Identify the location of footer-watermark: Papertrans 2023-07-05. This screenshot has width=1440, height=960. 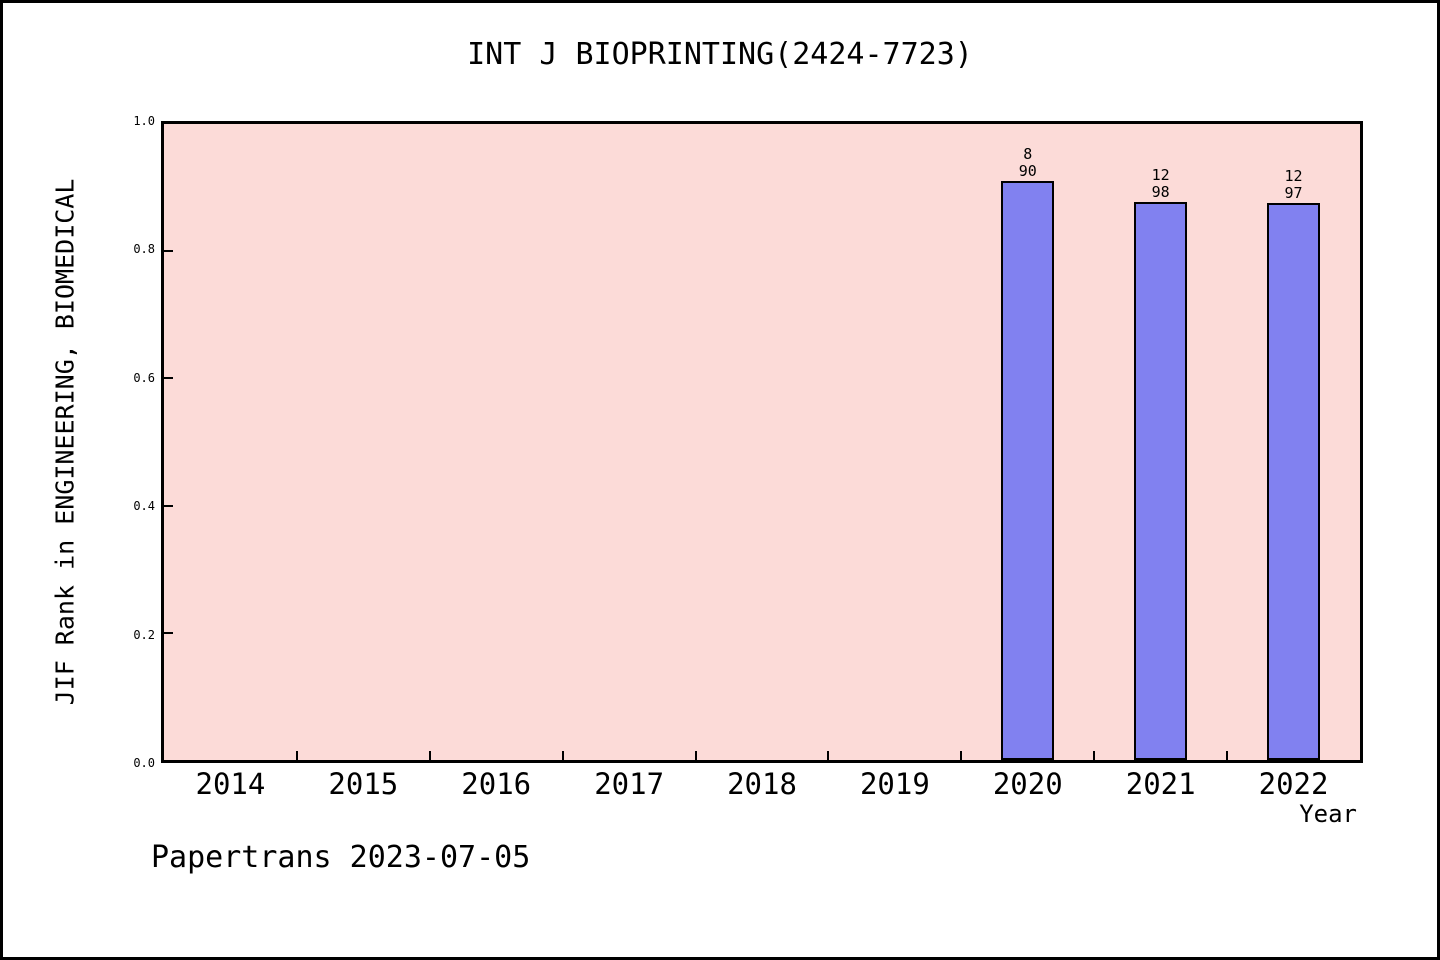
(341, 857).